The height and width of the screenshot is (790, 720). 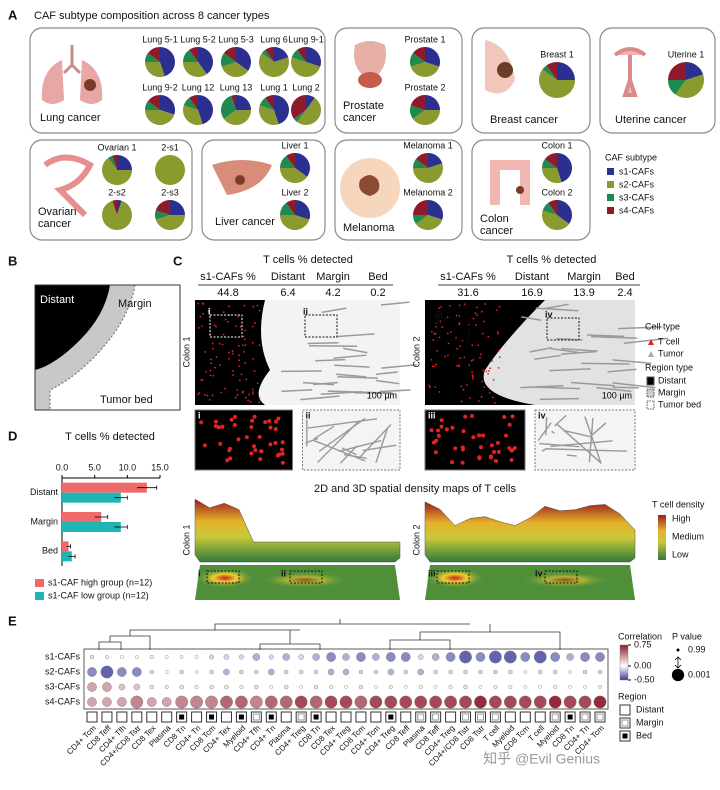 I want to click on legend-symbol, so click(x=650, y=381).